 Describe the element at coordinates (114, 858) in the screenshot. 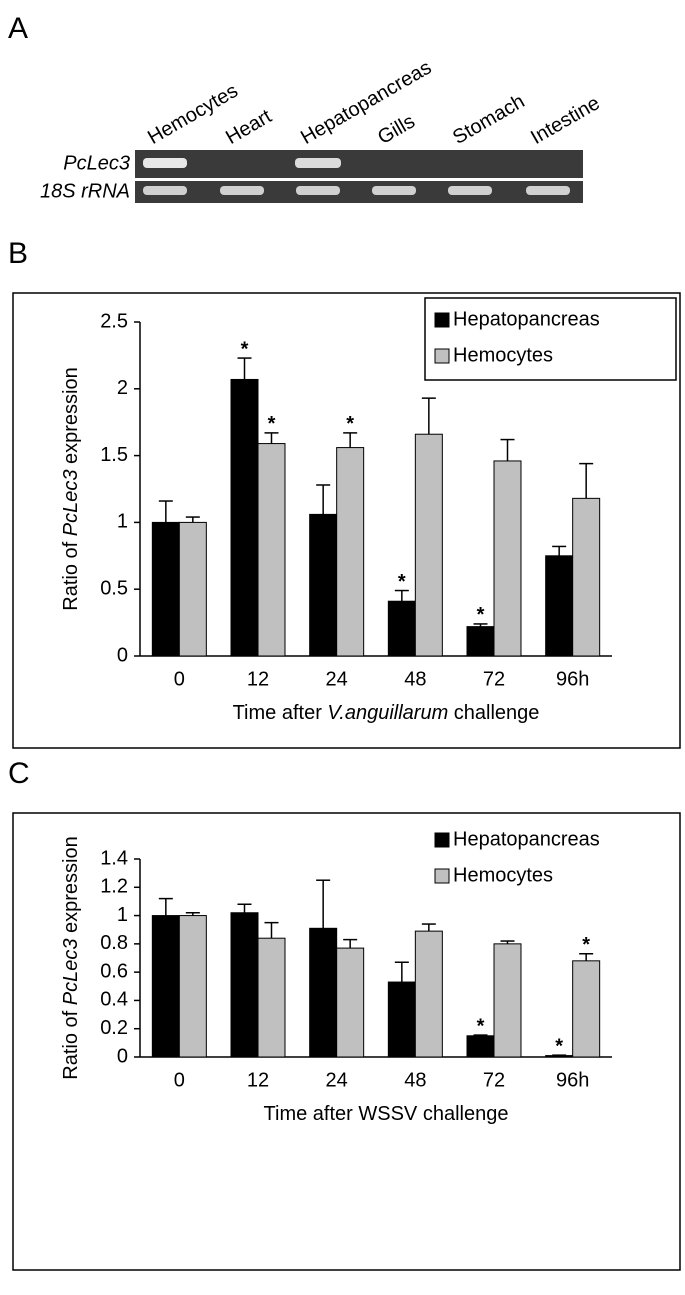

I see `y-tick-label: 1.4` at that location.